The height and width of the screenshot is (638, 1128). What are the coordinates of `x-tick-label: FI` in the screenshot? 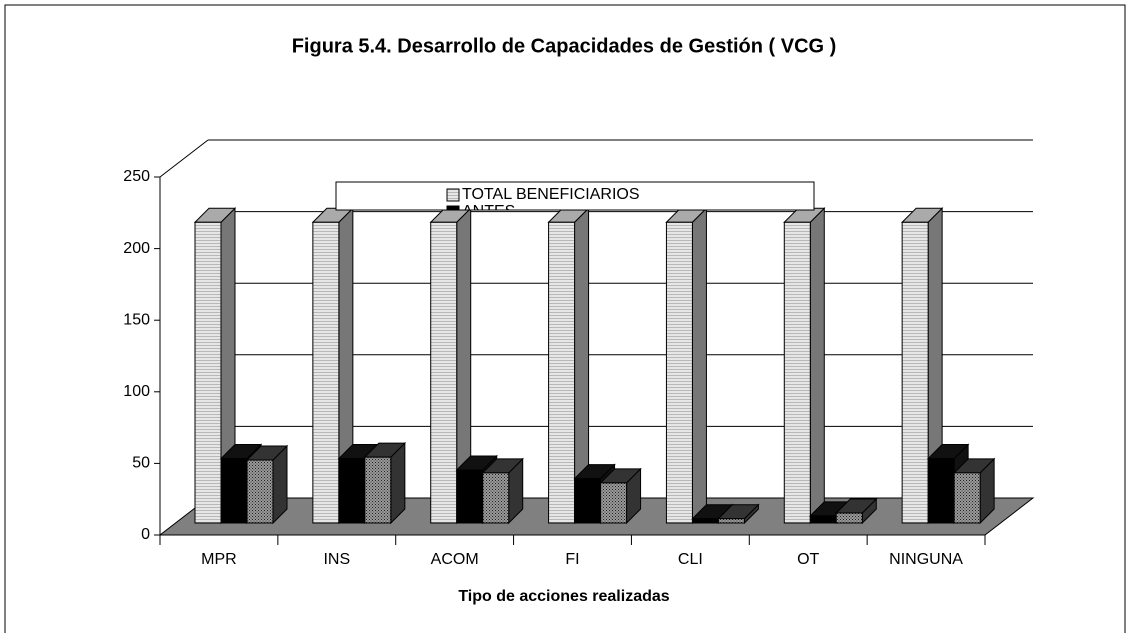 It's located at (572, 559).